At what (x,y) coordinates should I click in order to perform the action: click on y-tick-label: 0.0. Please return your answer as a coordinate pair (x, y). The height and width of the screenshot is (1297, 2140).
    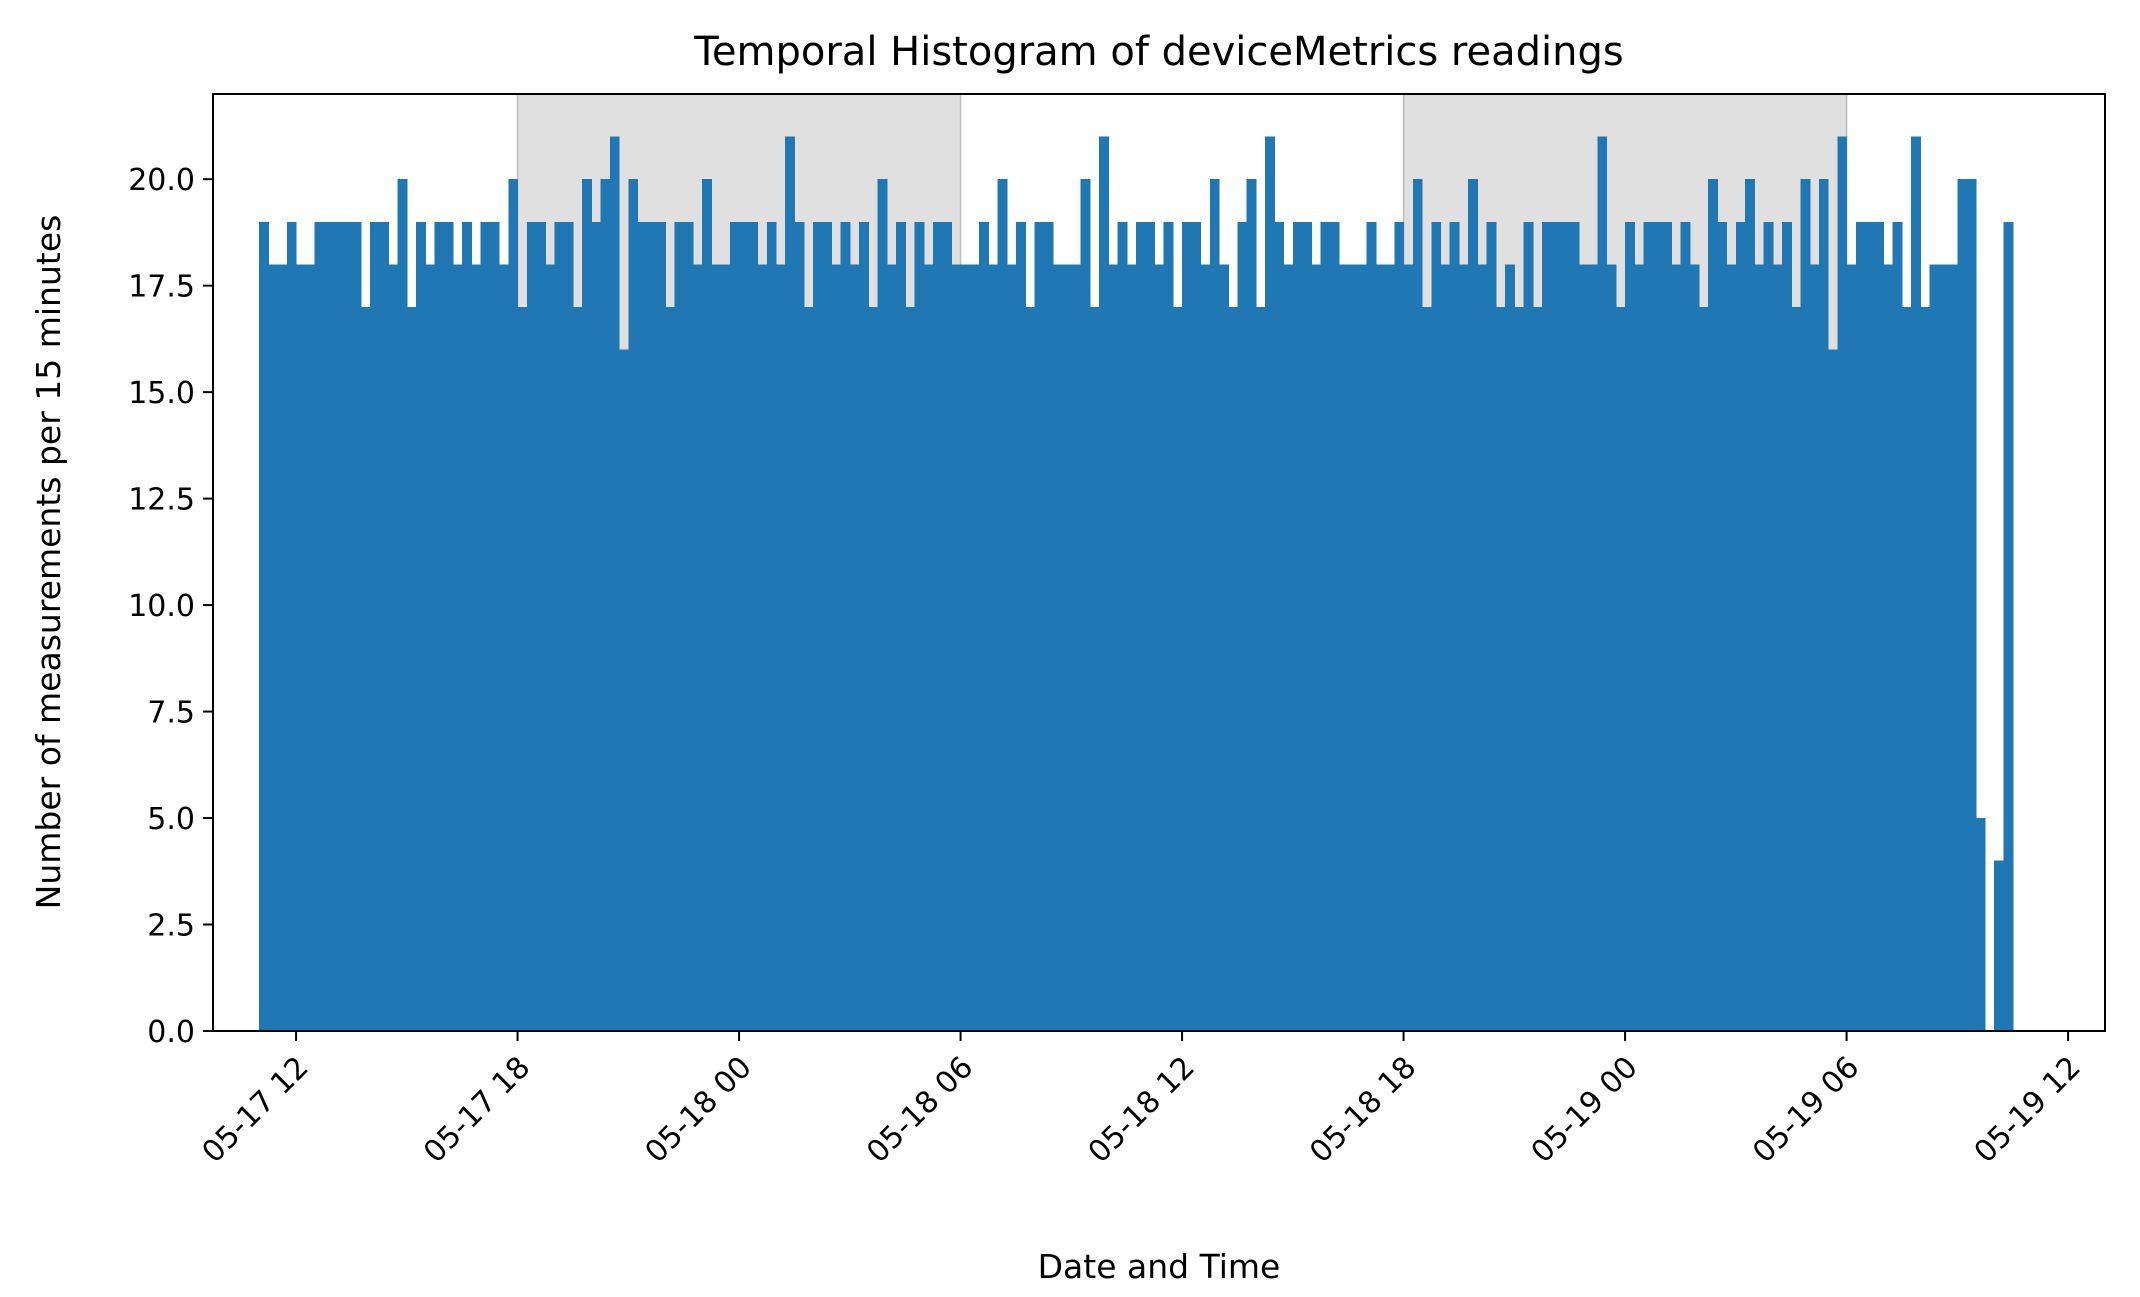
    Looking at the image, I should click on (171, 1032).